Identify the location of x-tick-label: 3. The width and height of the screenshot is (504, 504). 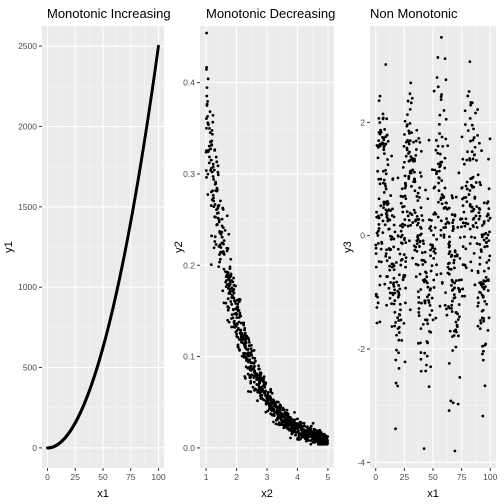
(267, 477).